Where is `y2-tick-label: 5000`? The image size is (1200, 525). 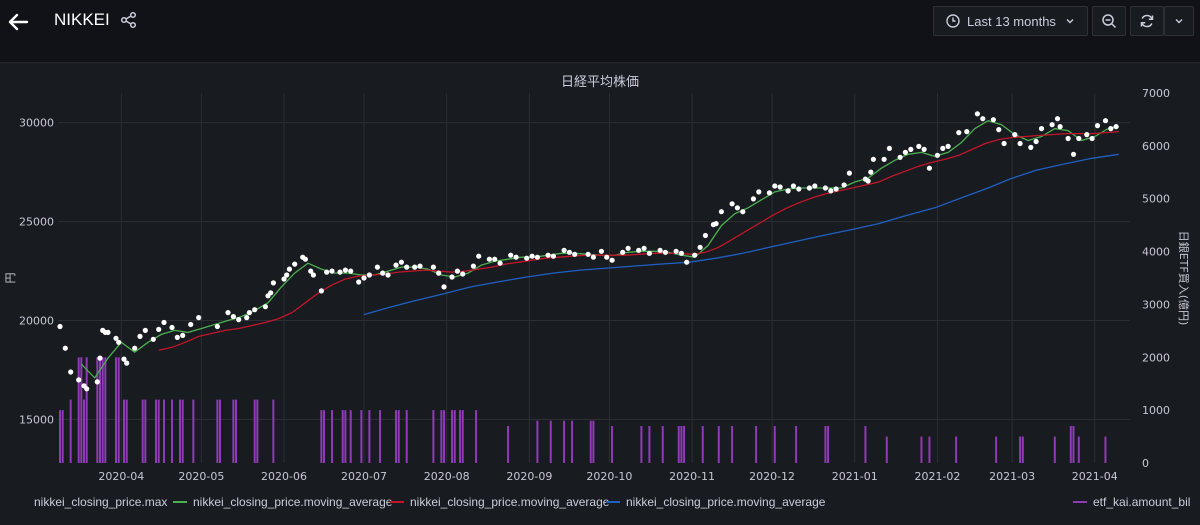
y2-tick-label: 5000 is located at coordinates (1156, 199).